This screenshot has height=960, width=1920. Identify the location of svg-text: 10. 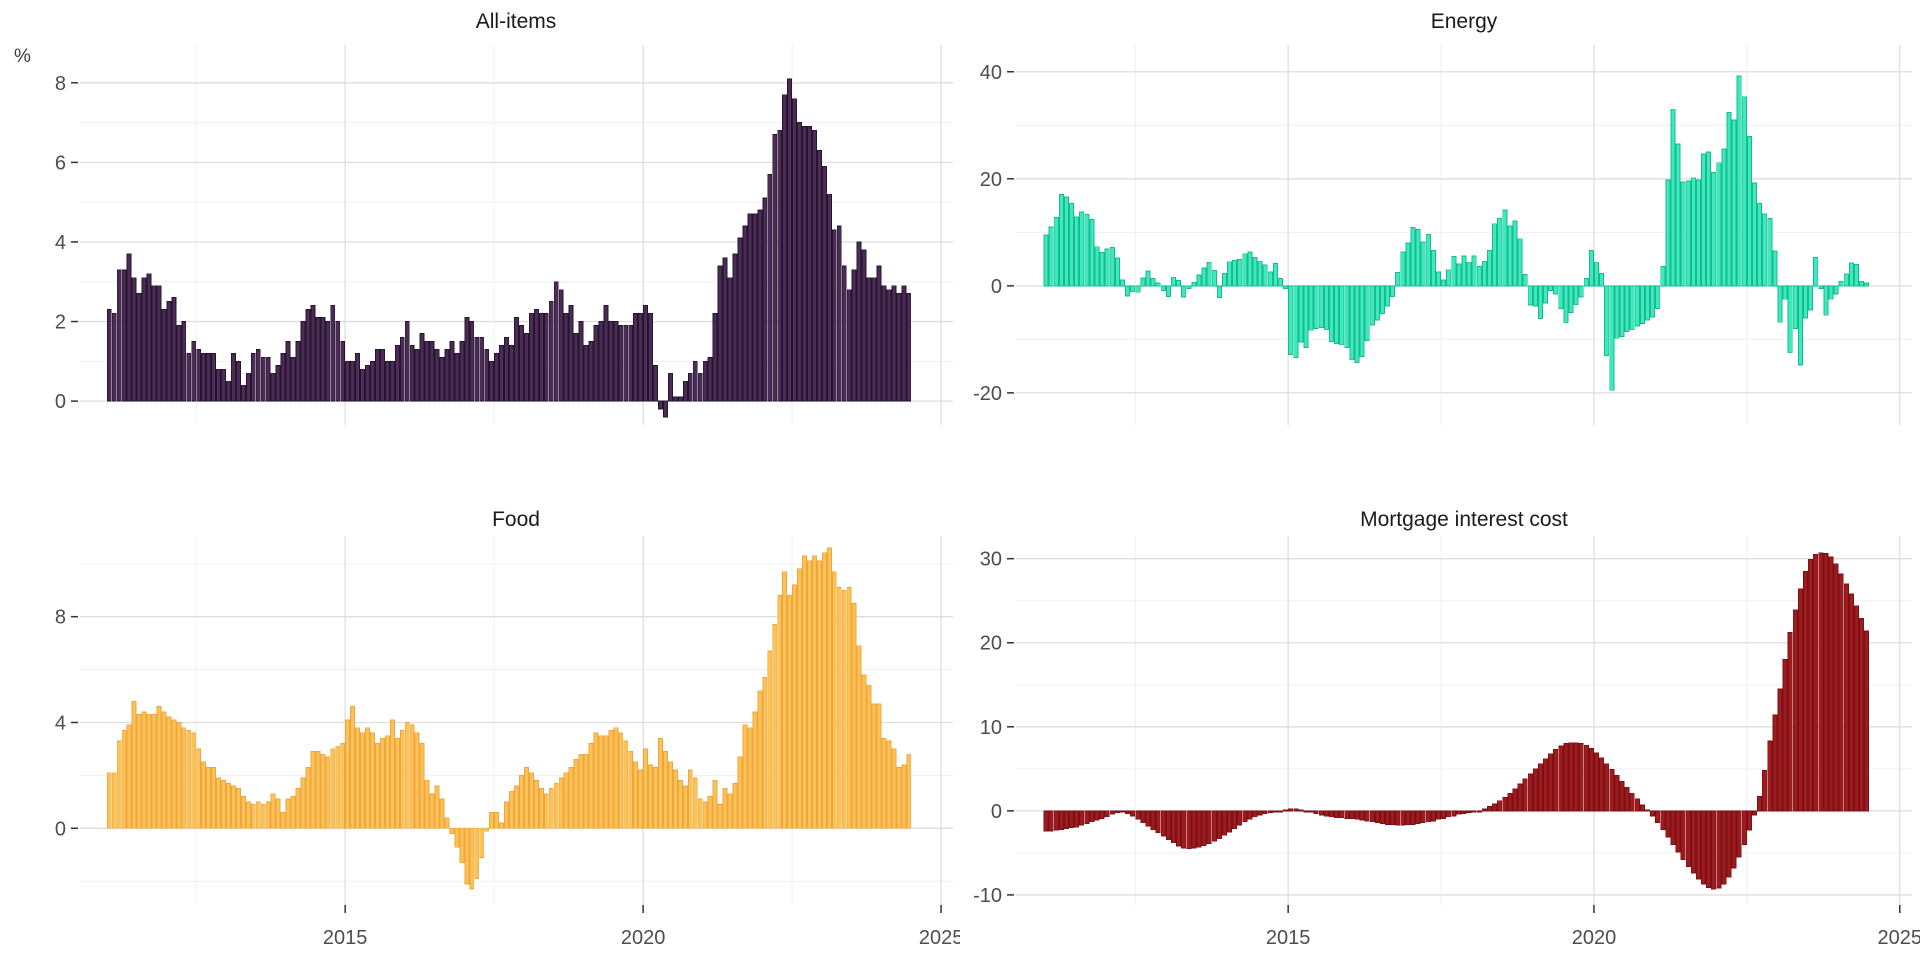
(991, 728).